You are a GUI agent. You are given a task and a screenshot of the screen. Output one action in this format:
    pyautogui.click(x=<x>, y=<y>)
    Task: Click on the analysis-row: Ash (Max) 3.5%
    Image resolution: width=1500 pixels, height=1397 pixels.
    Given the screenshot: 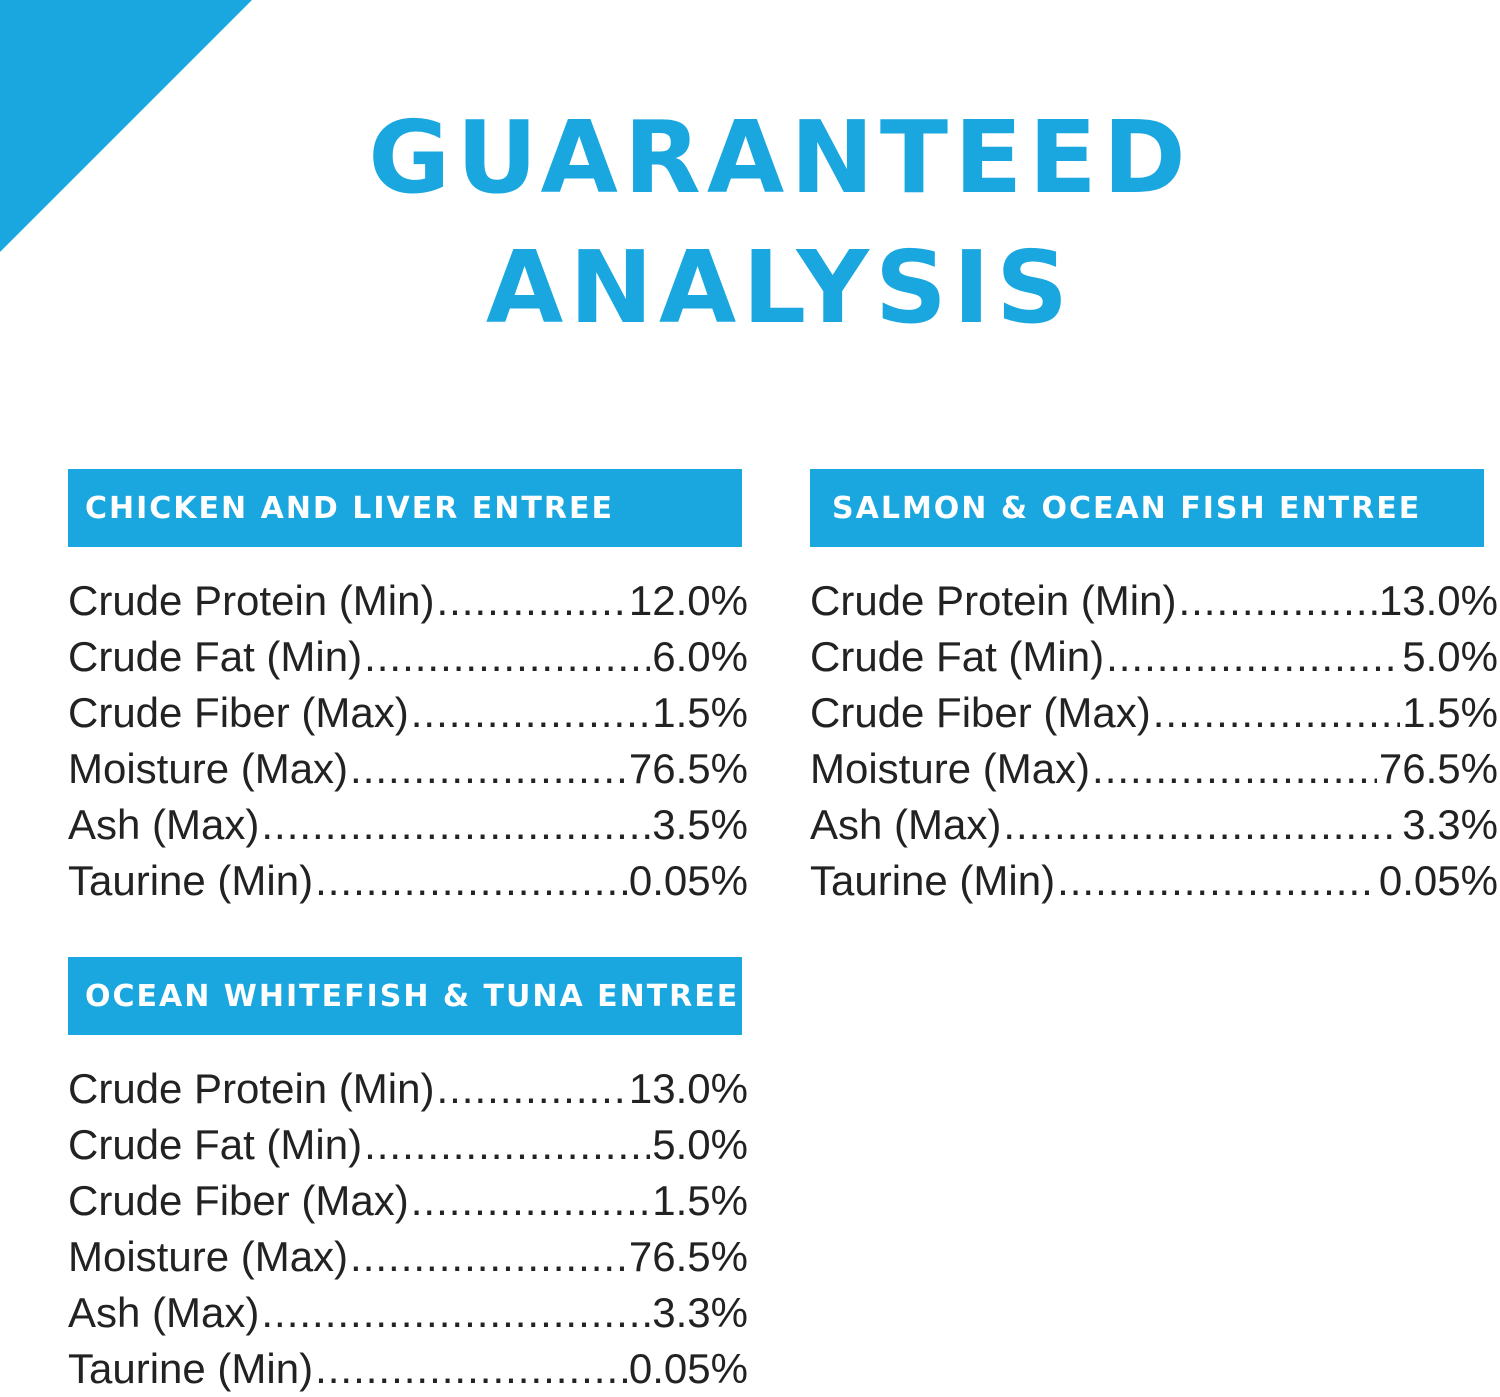 What is the action you would take?
    pyautogui.click(x=408, y=825)
    